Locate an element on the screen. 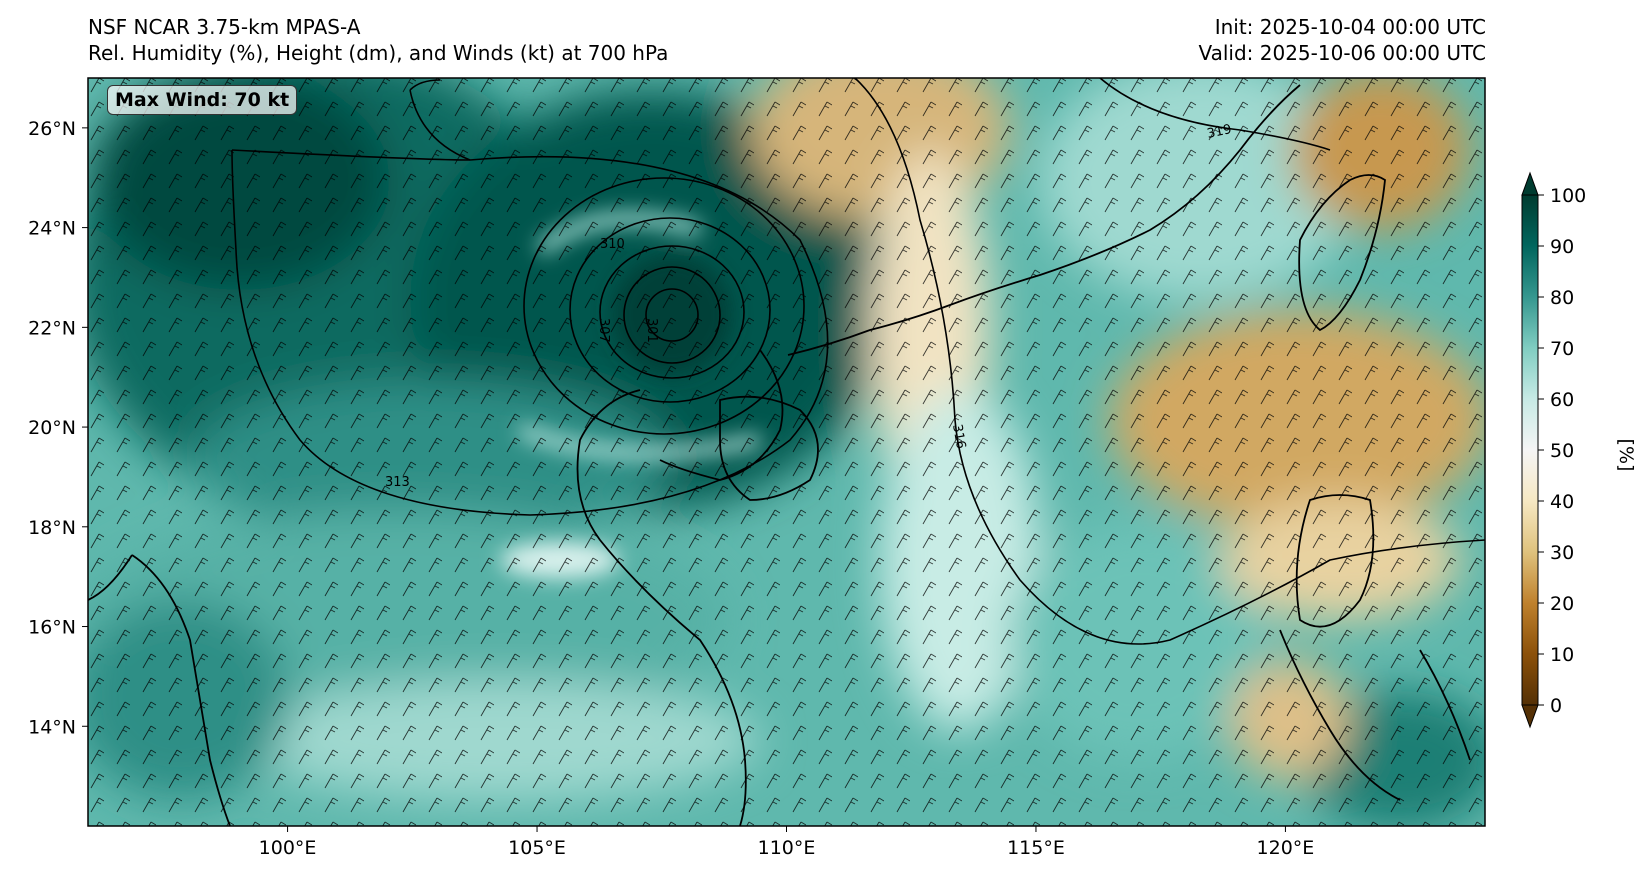  lat-tick-label: 26°N is located at coordinates (52, 129).